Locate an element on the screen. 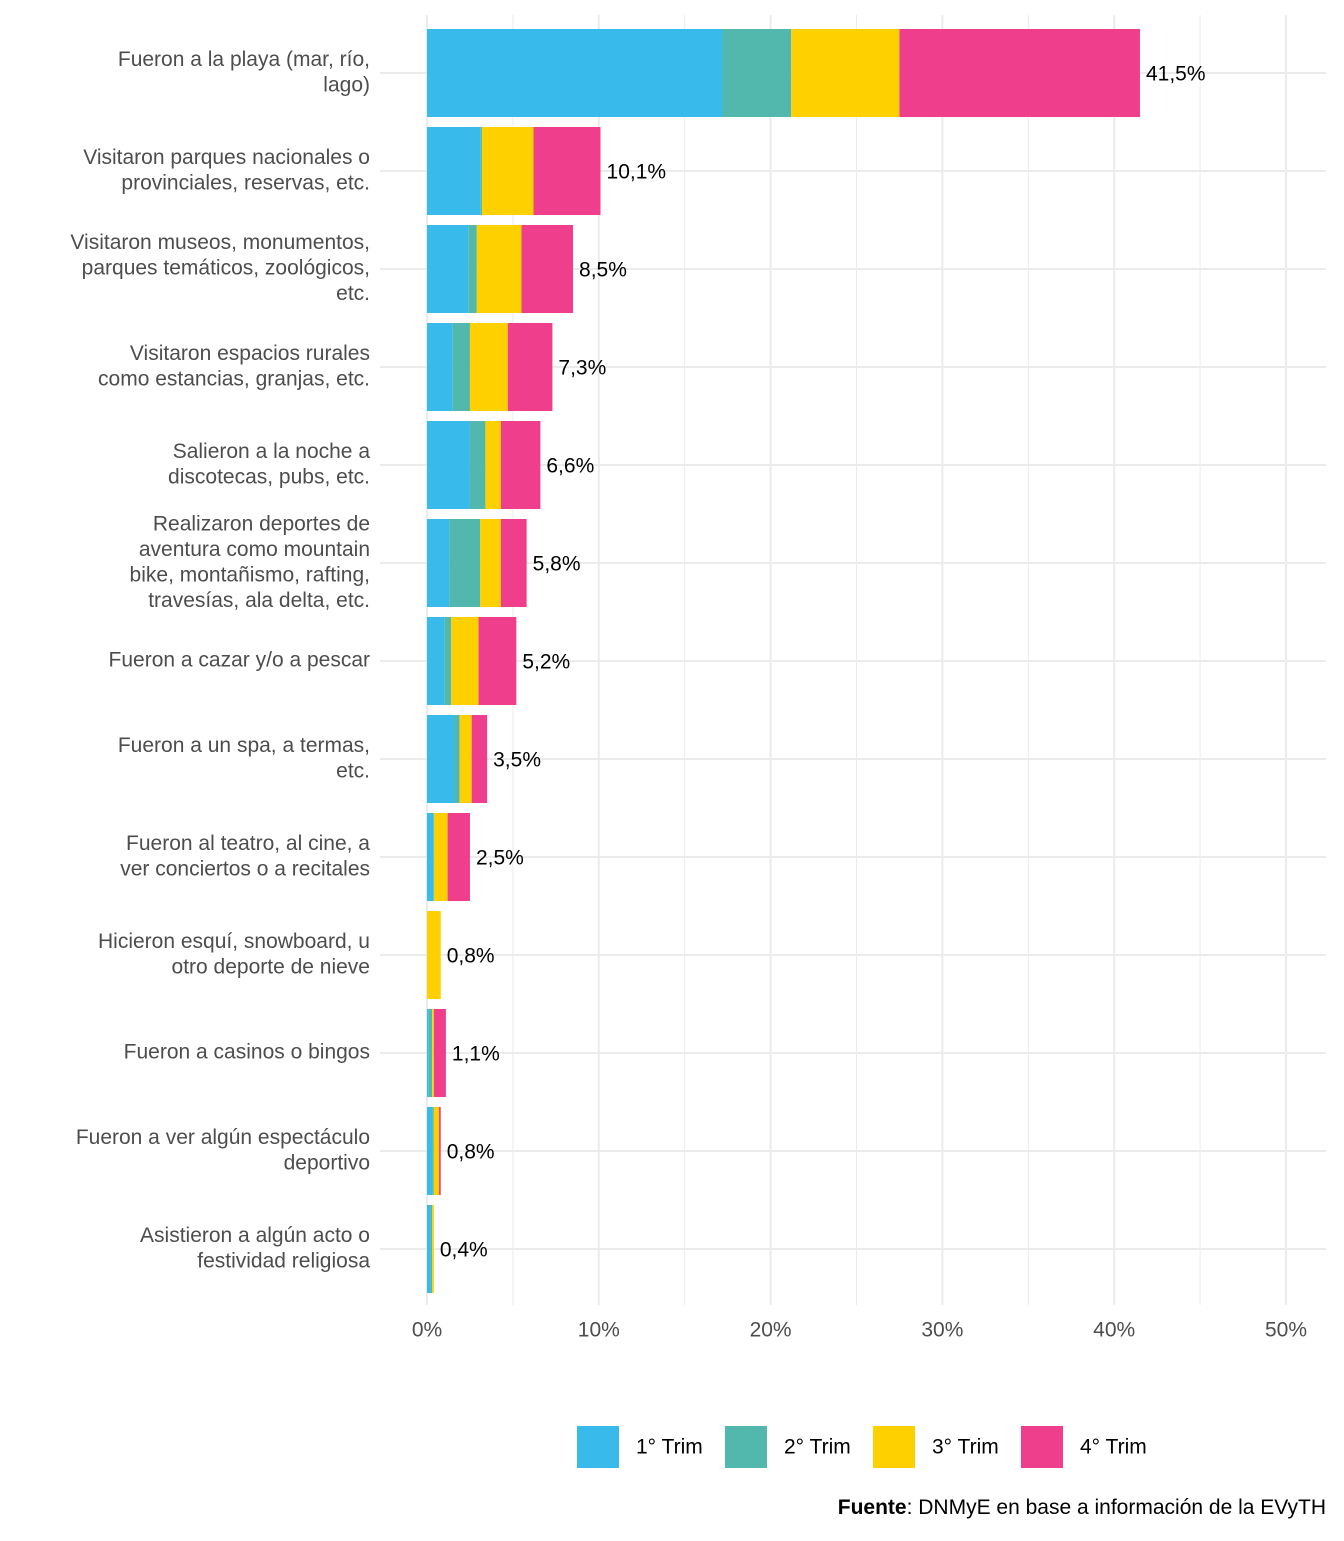 The height and width of the screenshot is (1541, 1344). x-tick-label: 50% is located at coordinates (1286, 1330).